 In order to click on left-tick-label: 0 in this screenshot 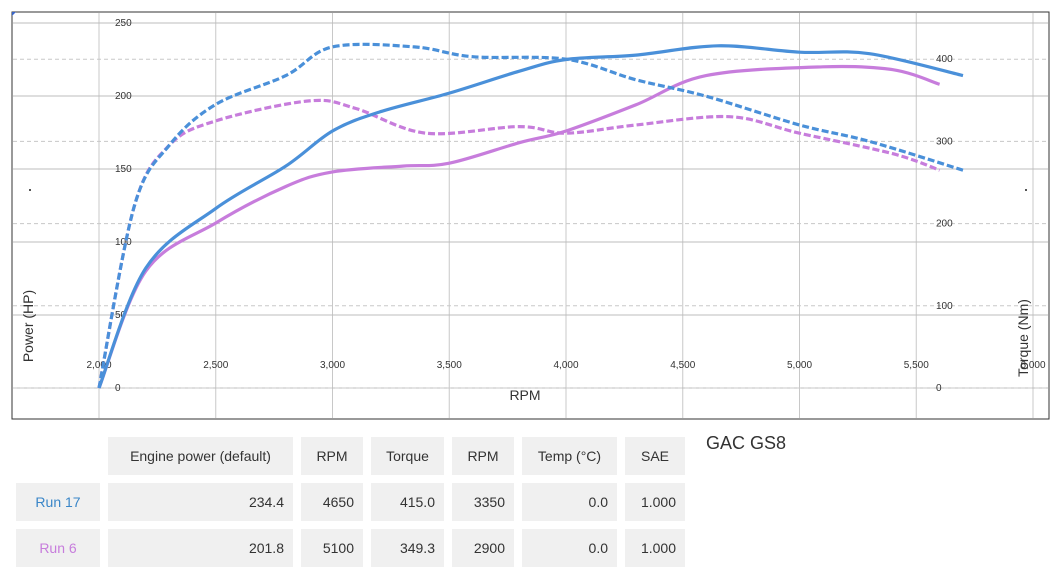, I will do `click(118, 388)`.